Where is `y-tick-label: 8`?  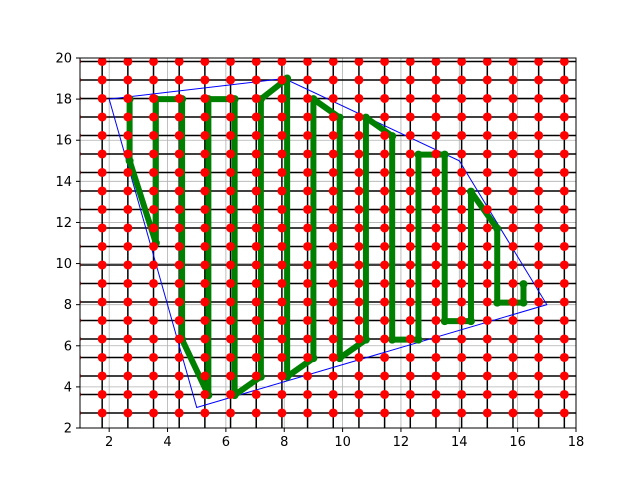 y-tick-label: 8 is located at coordinates (68, 305).